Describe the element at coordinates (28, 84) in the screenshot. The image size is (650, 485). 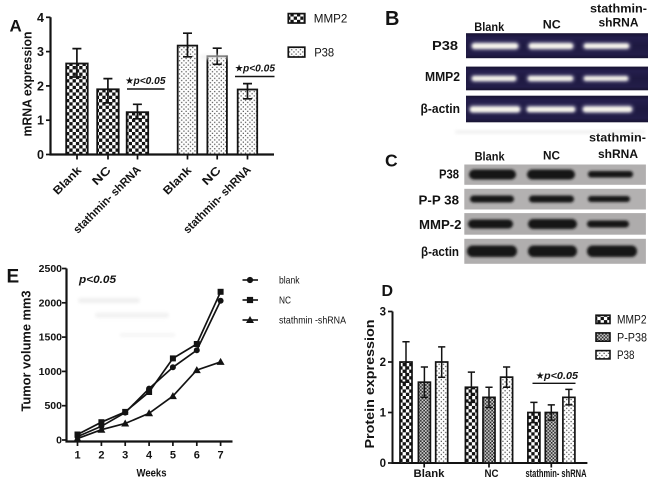
I see `svg-text: mRNA expression` at that location.